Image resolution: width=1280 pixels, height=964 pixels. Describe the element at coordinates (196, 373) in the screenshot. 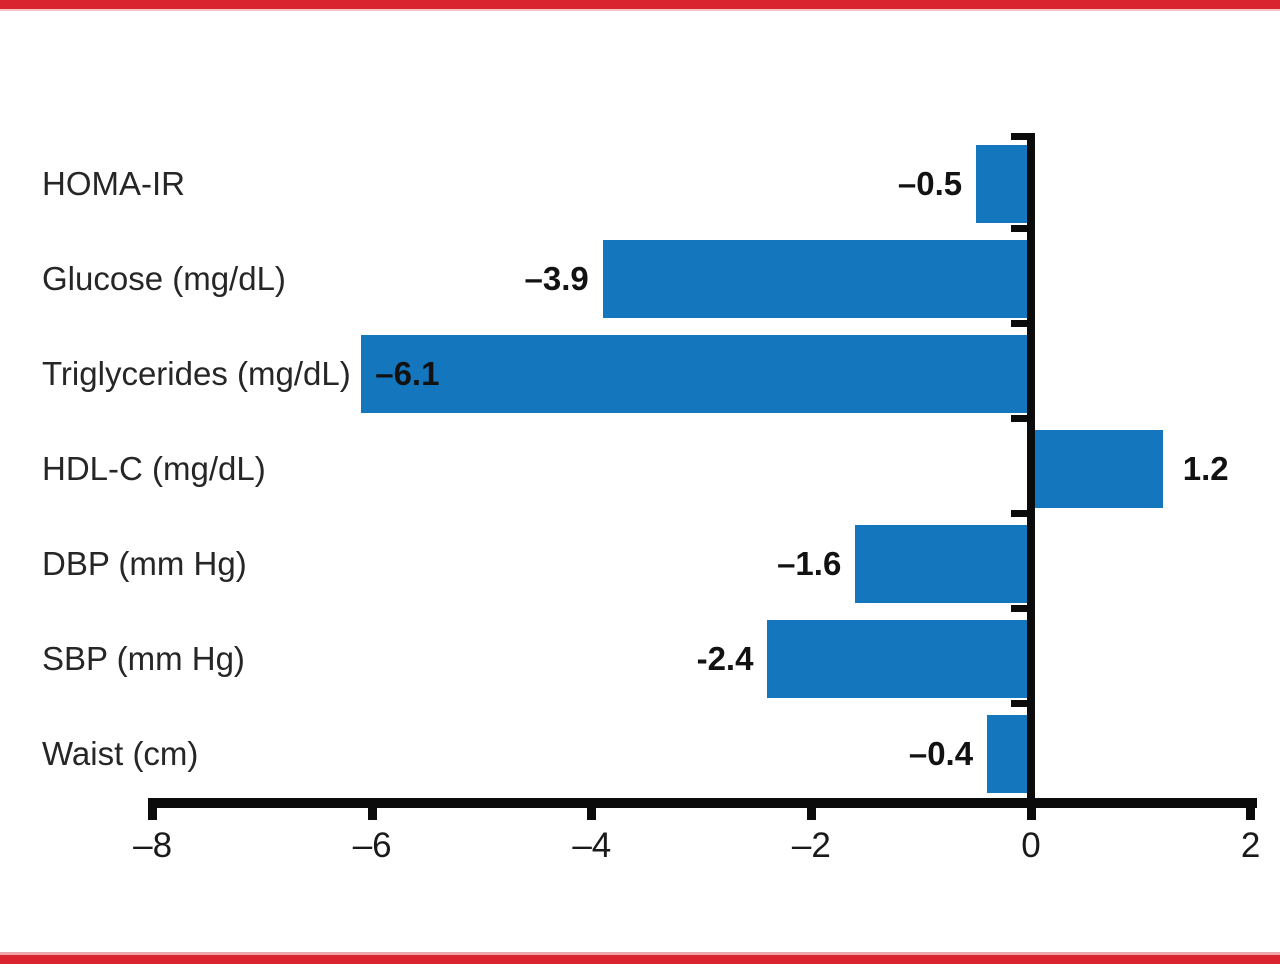

I see `category-label: Triglycerides (mg/dL)` at that location.